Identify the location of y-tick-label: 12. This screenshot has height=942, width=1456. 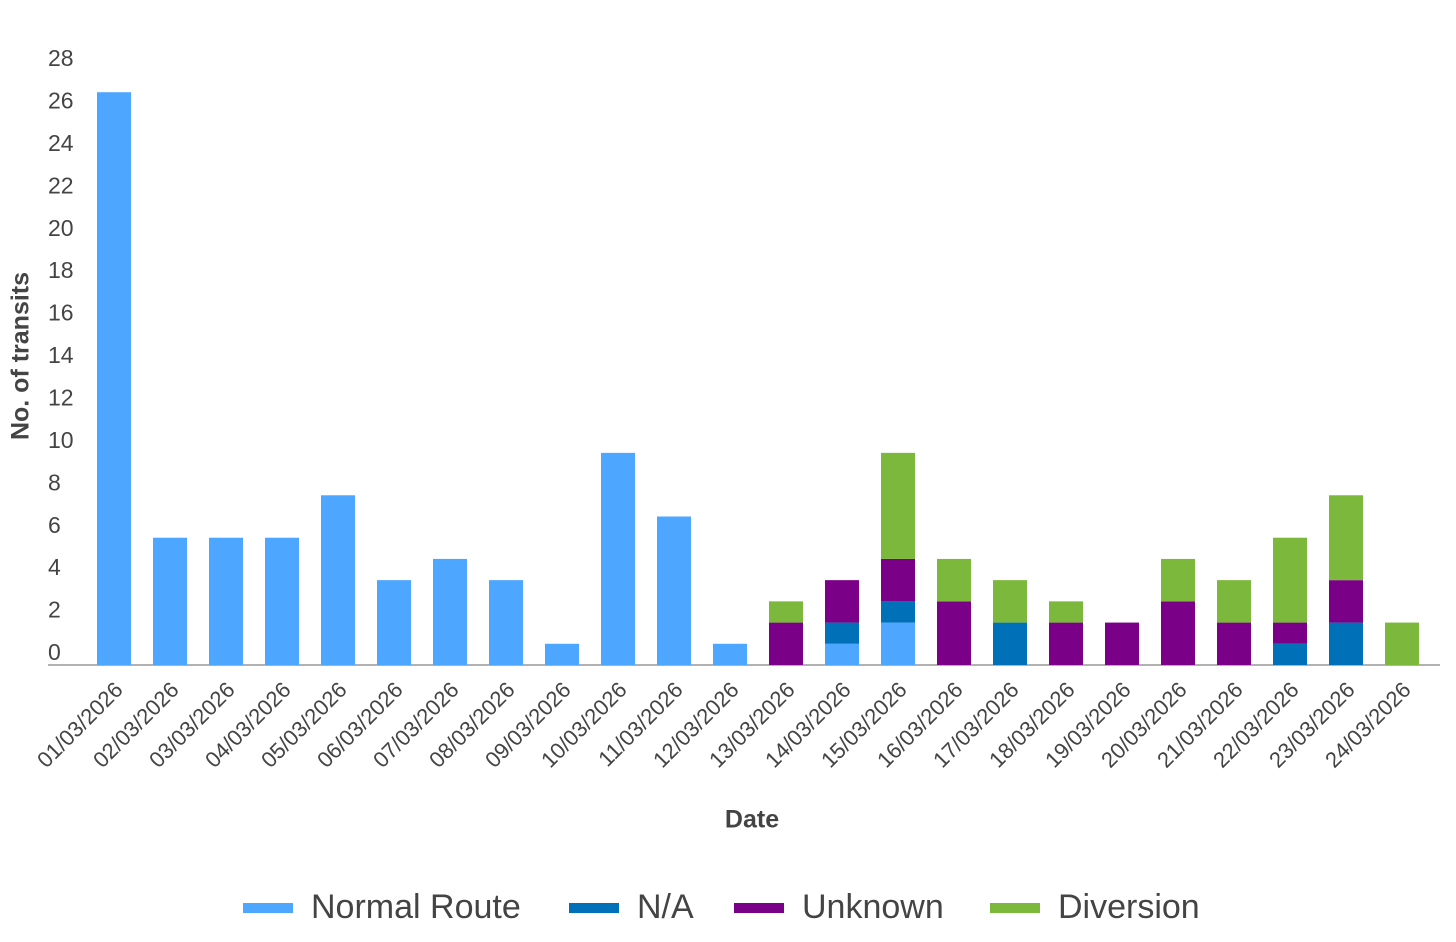
(61, 398).